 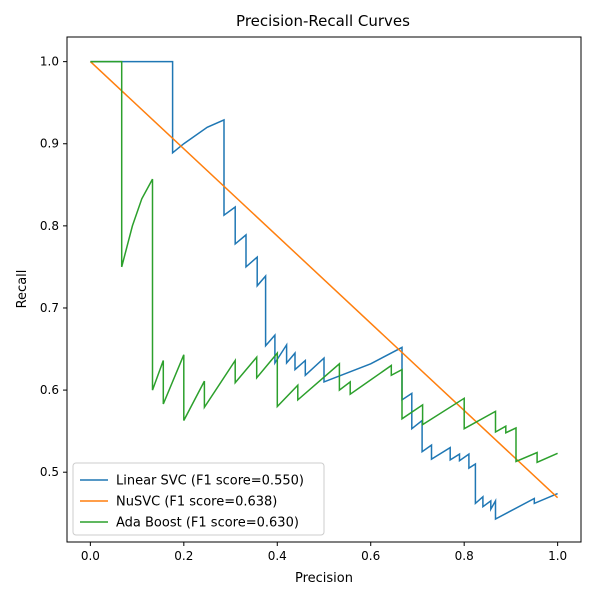 What do you see at coordinates (49, 226) in the screenshot?
I see `y-tick-label: 0.8` at bounding box center [49, 226].